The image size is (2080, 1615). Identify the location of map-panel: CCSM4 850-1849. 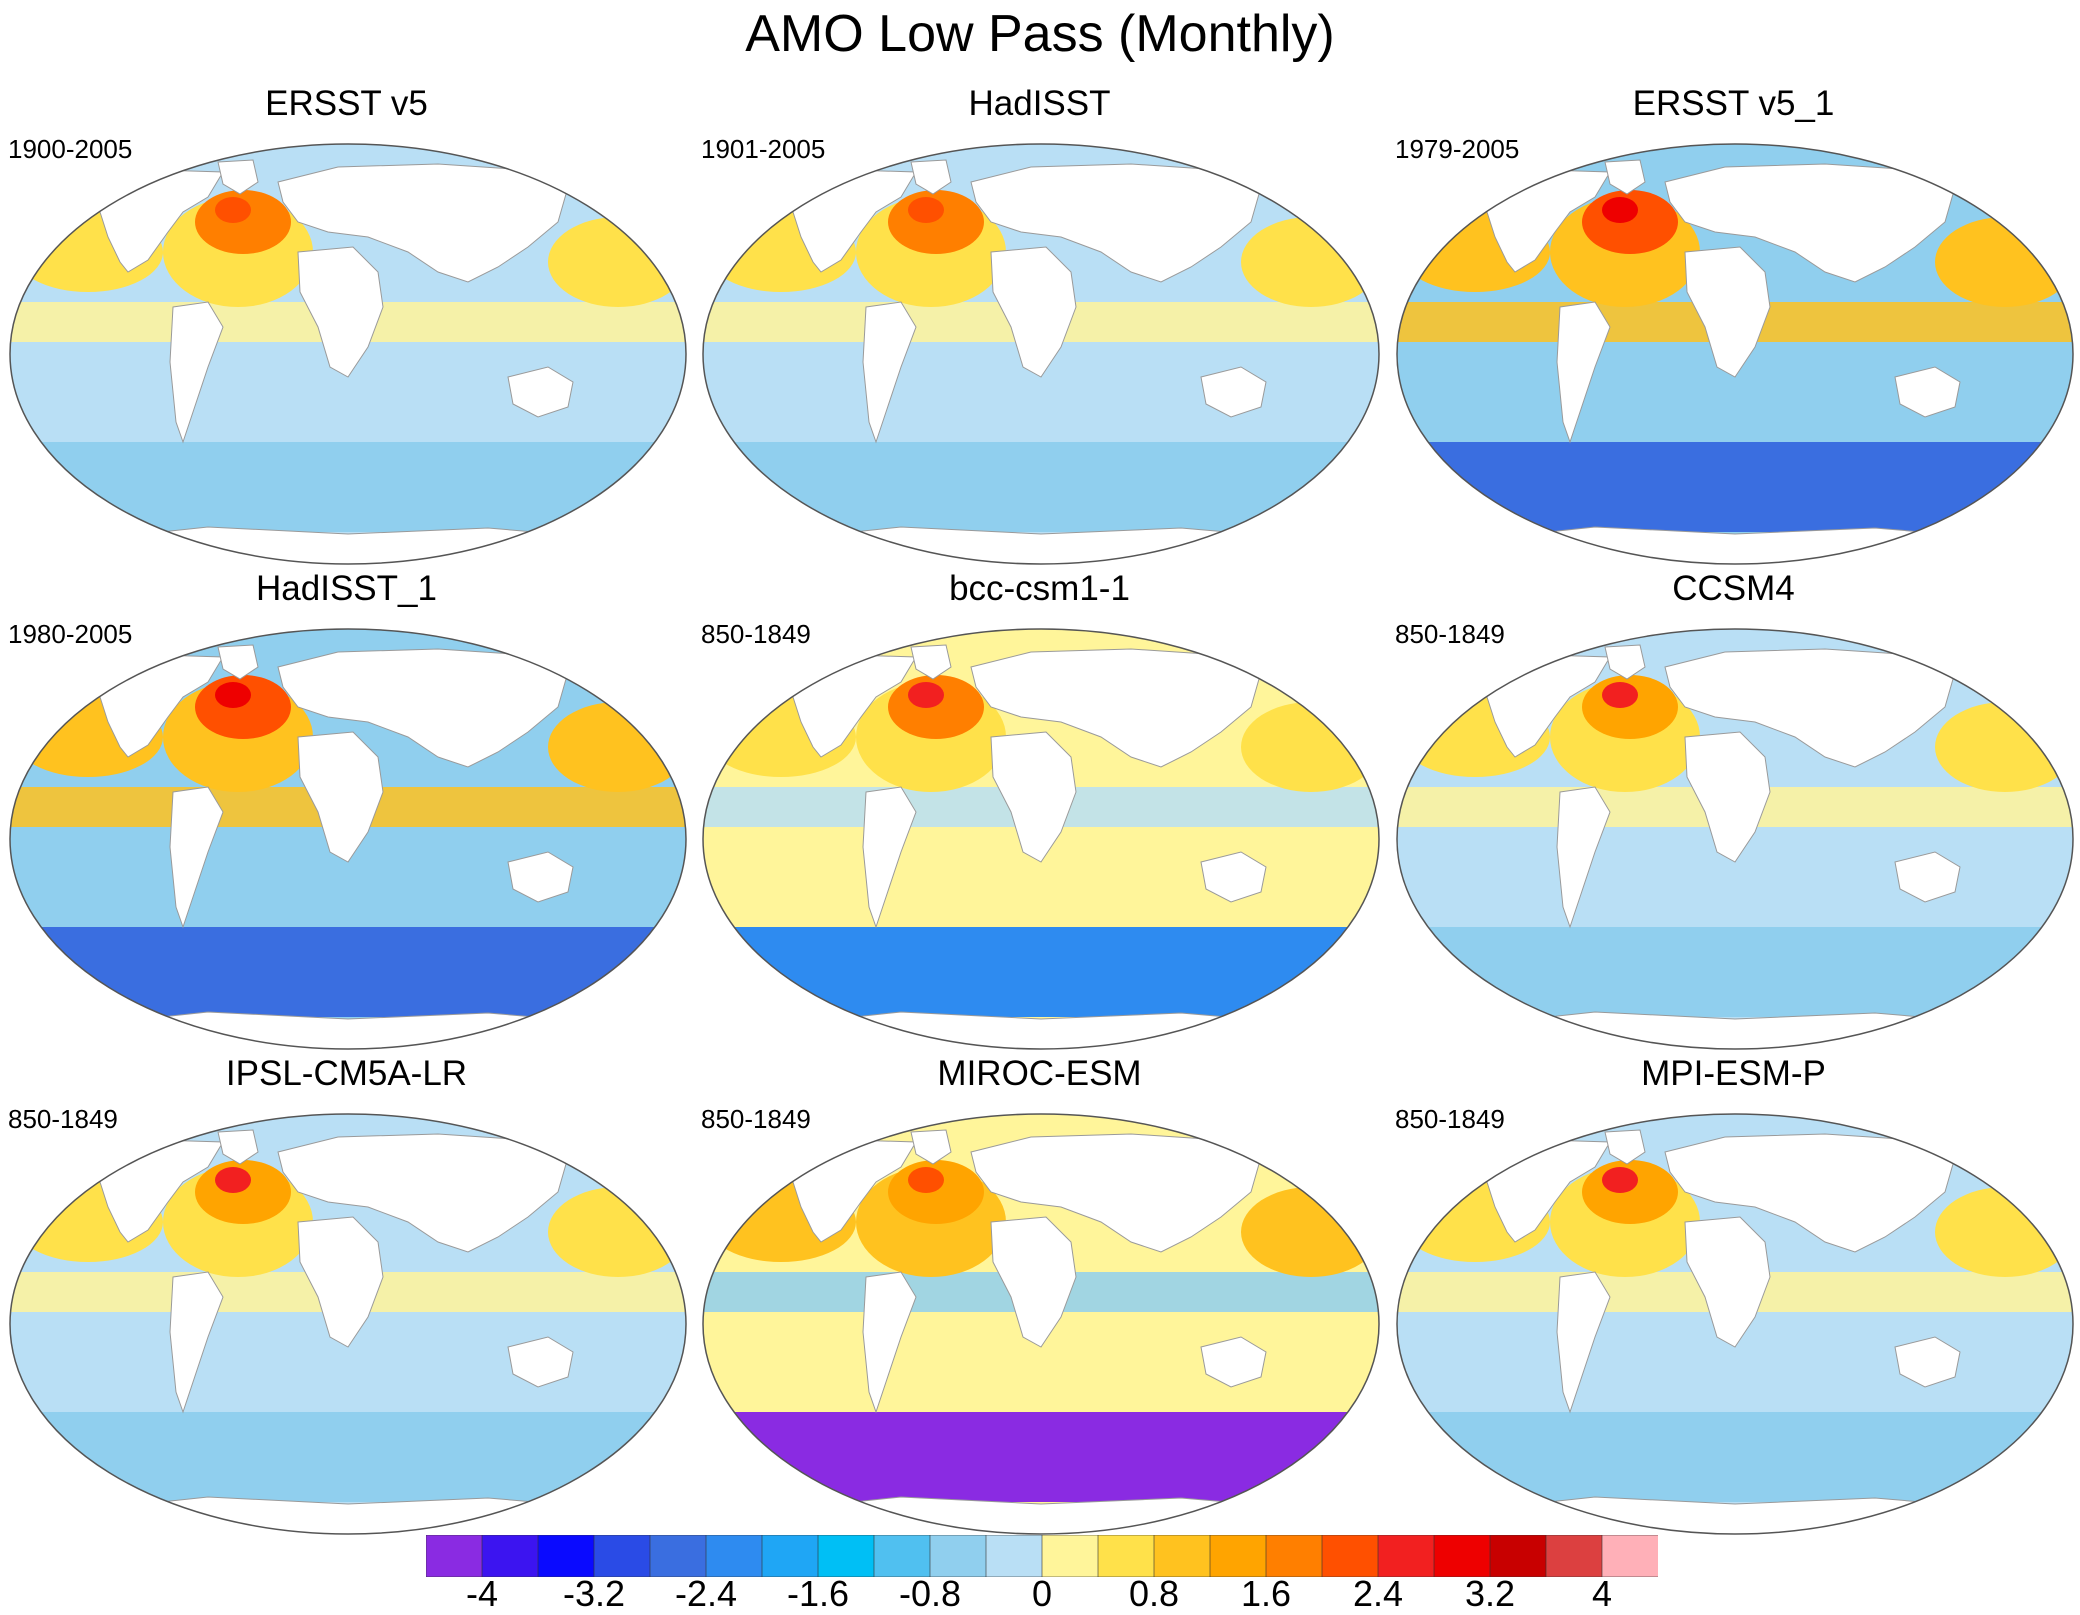
(1733, 817).